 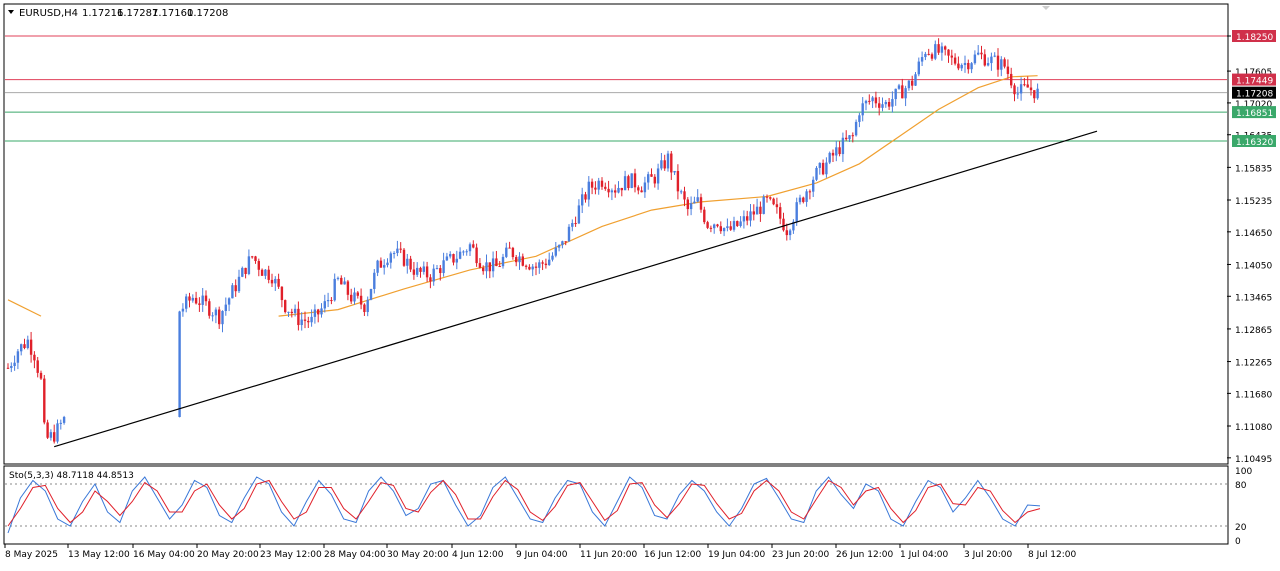 What do you see at coordinates (11, 12) in the screenshot?
I see `triangle-down-icon` at bounding box center [11, 12].